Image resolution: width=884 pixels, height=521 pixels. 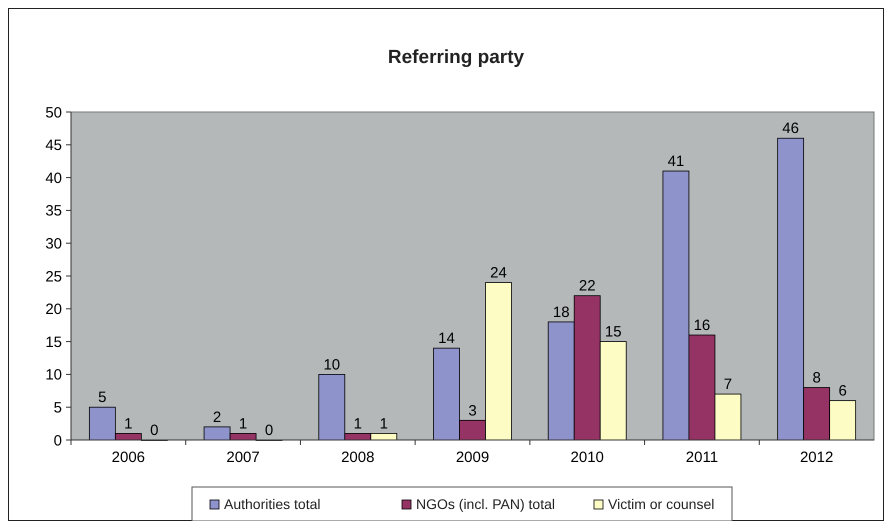 I want to click on y-tick-label: 10, so click(x=53, y=375).